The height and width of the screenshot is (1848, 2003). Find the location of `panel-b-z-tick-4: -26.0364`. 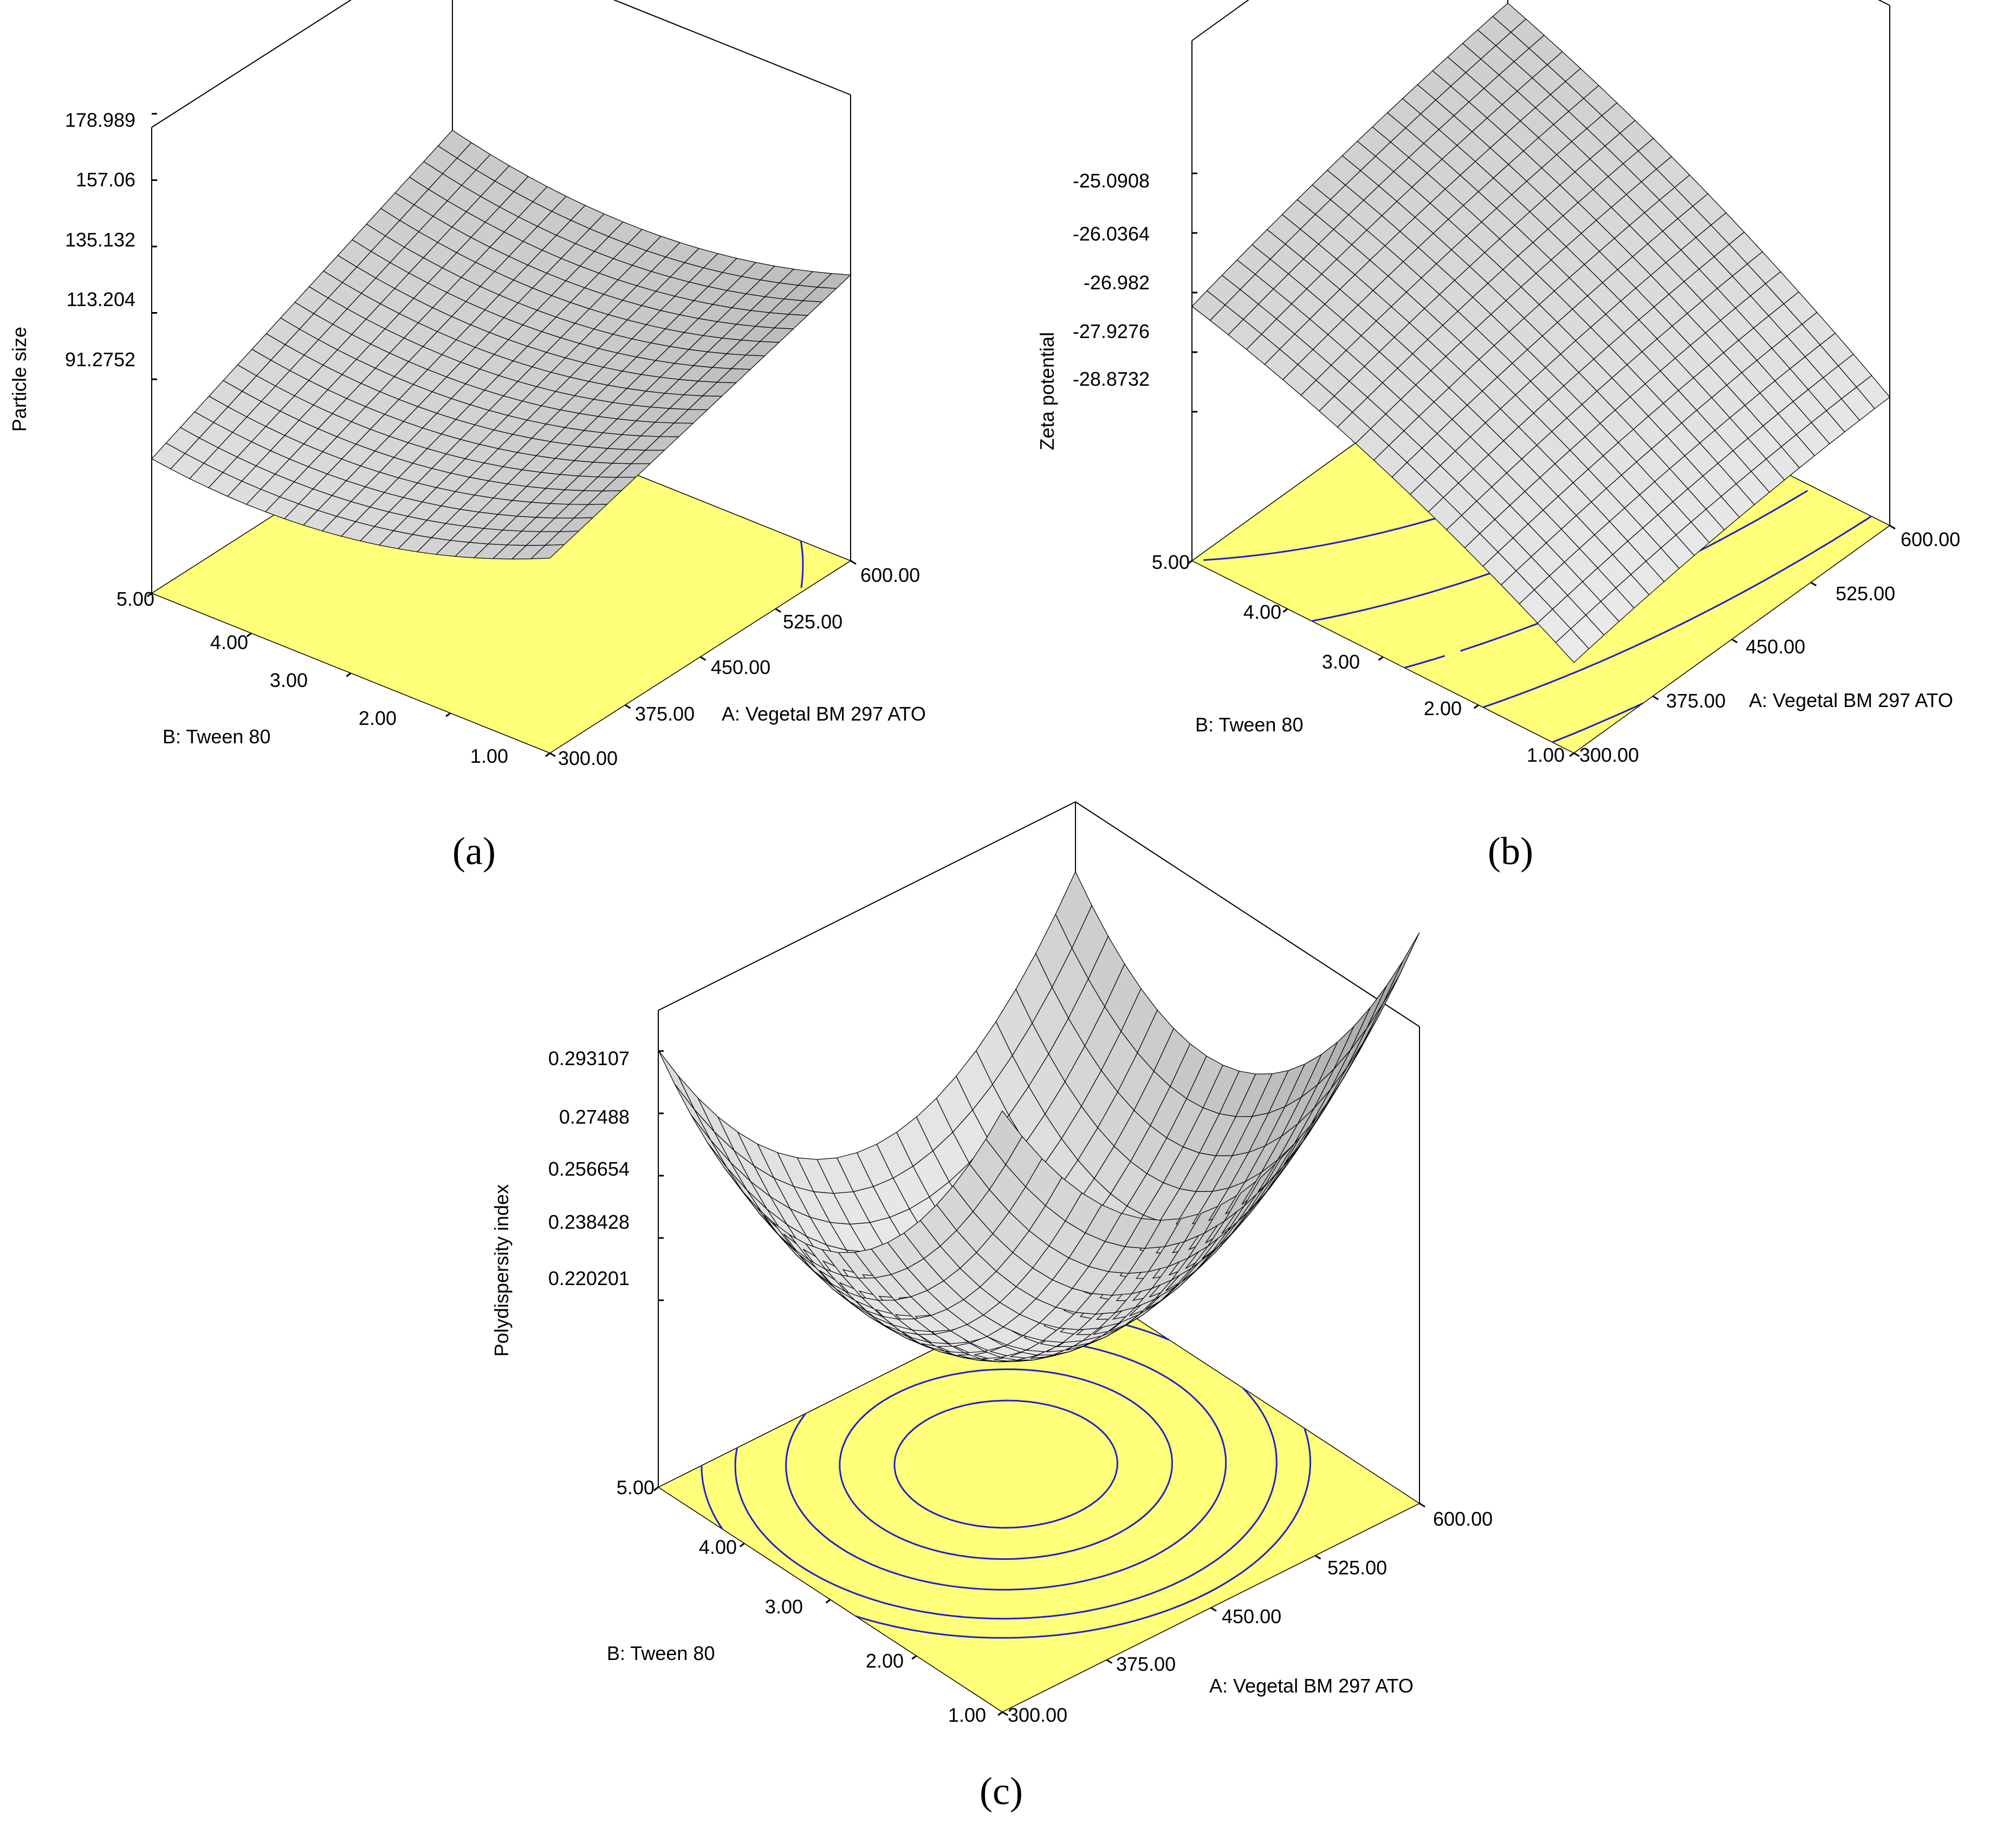

panel-b-z-tick-4: -26.0364 is located at coordinates (1112, 234).